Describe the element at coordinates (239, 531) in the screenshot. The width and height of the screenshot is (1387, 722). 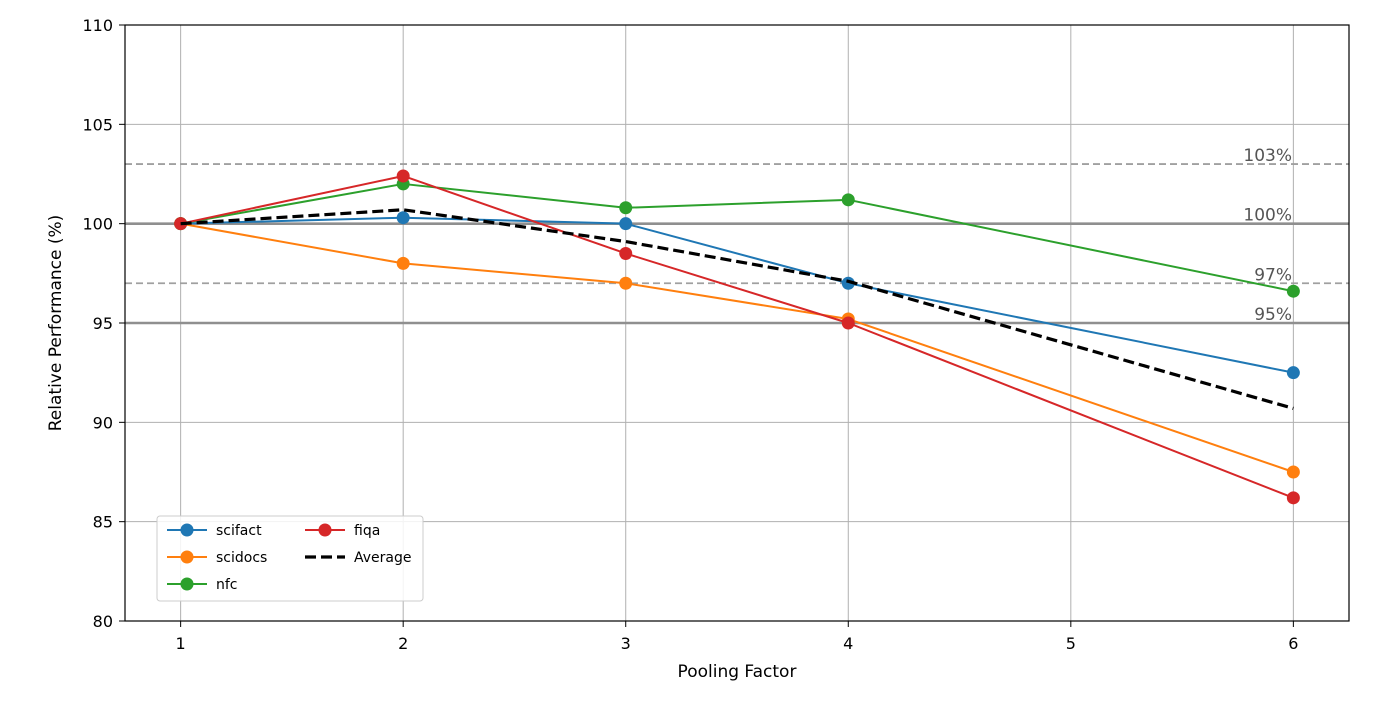
I see `legend-label: scifact` at that location.